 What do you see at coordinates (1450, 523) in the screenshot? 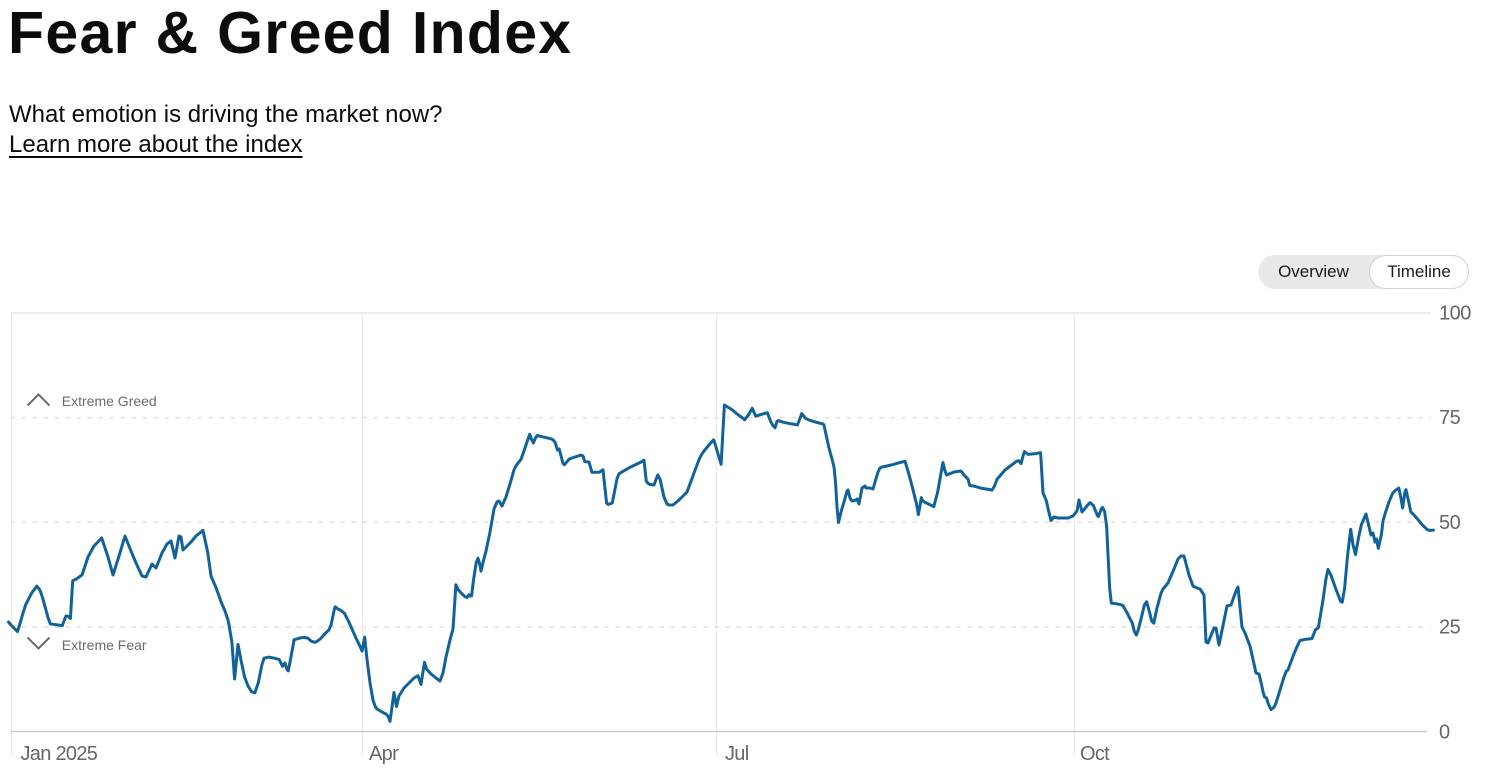
I see `svg-text: 50` at bounding box center [1450, 523].